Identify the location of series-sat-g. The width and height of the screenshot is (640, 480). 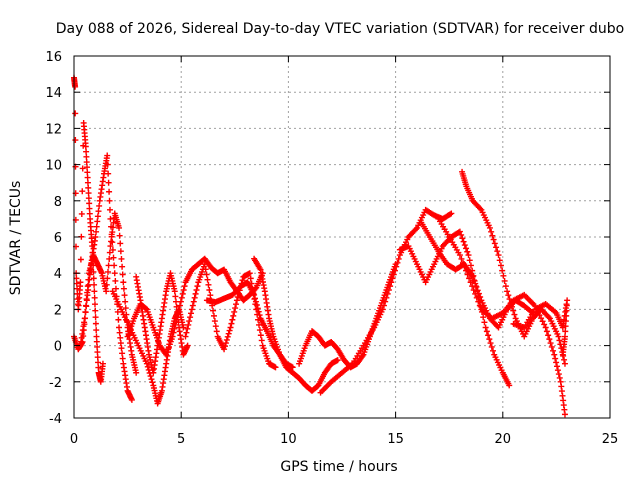
(230, 316).